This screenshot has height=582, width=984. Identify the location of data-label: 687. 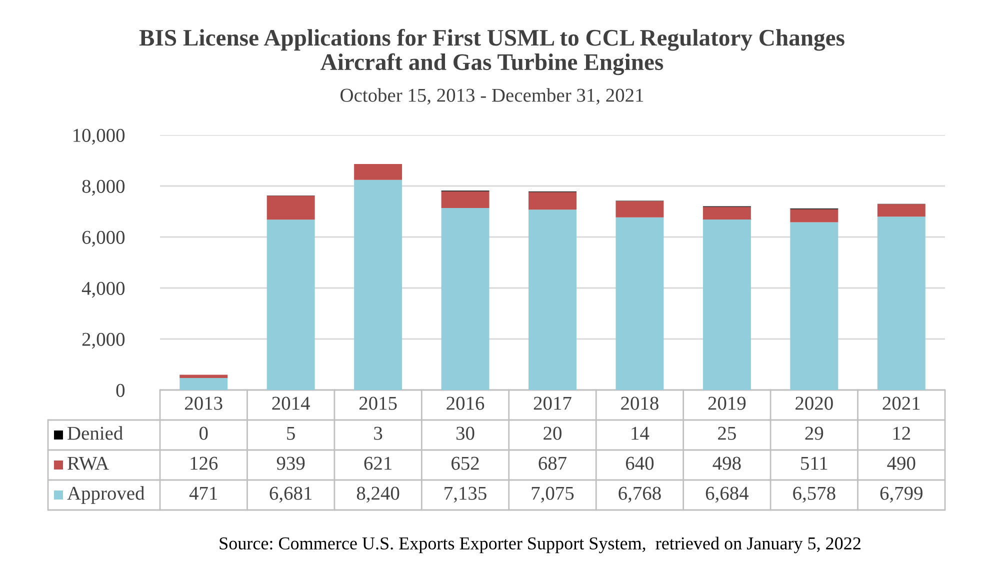
(552, 463).